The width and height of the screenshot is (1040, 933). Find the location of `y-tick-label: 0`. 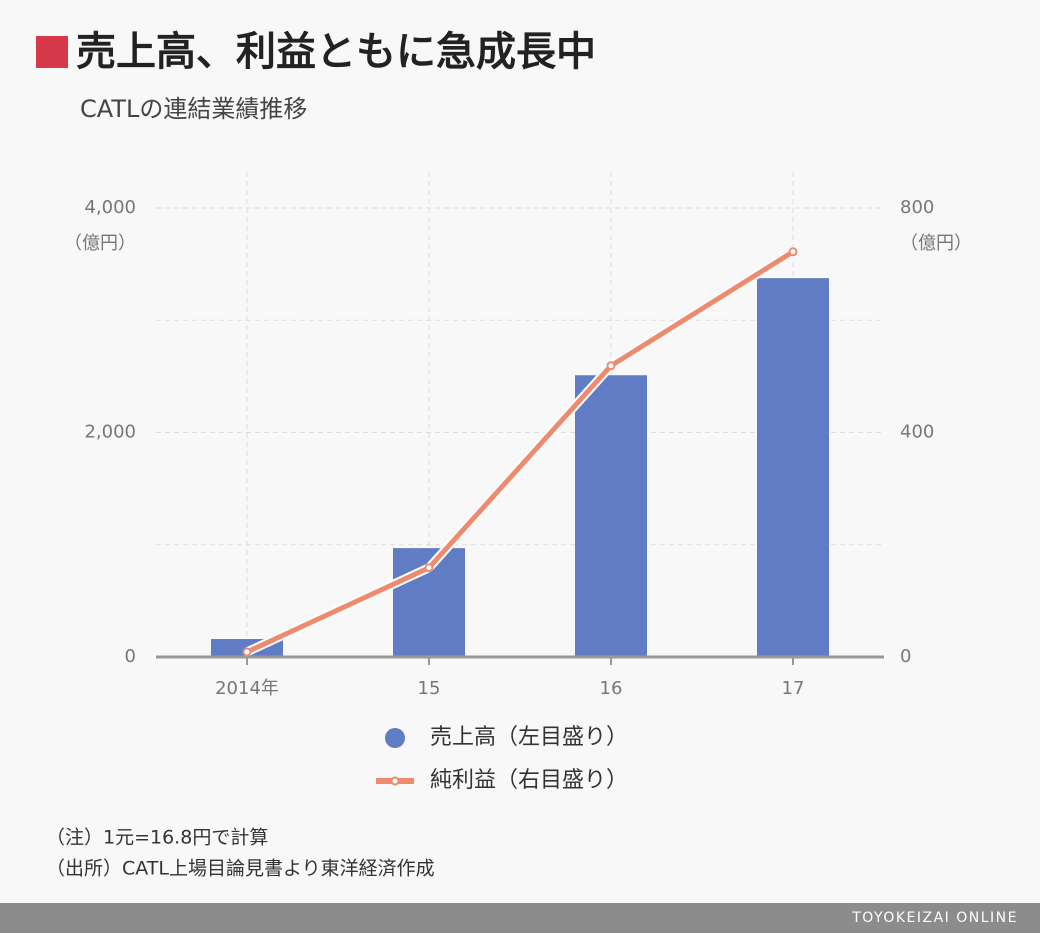

y-tick-label: 0 is located at coordinates (130, 656).